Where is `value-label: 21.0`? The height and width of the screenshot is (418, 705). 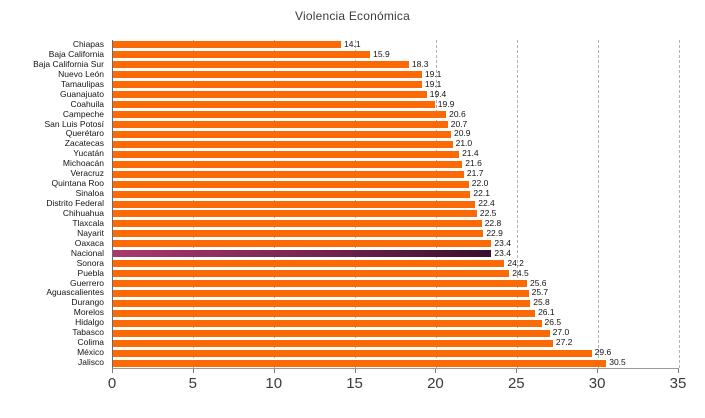
value-label: 21.0 is located at coordinates (464, 143).